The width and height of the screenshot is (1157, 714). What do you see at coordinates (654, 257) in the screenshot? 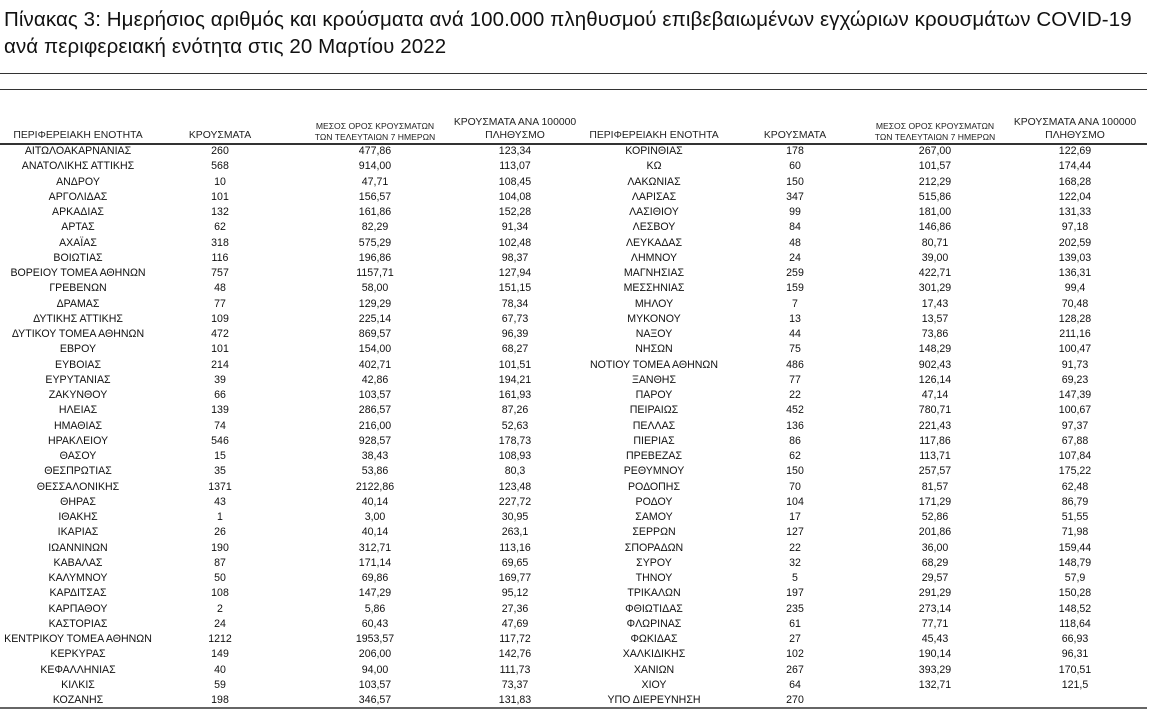
I see `region-cell: ΛΗΜΝΟΥ` at bounding box center [654, 257].